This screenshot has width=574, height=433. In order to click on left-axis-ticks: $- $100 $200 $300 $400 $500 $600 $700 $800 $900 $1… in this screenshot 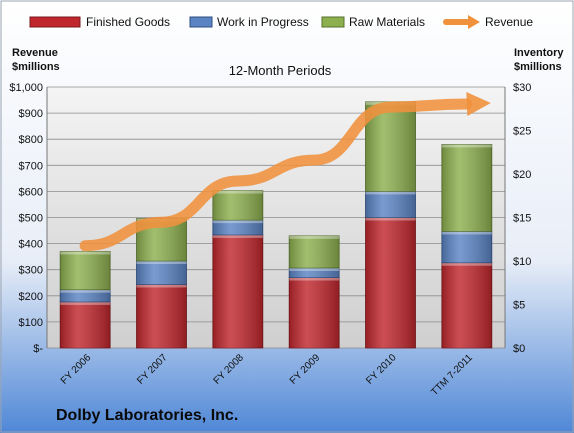, I will do `click(26, 218)`.